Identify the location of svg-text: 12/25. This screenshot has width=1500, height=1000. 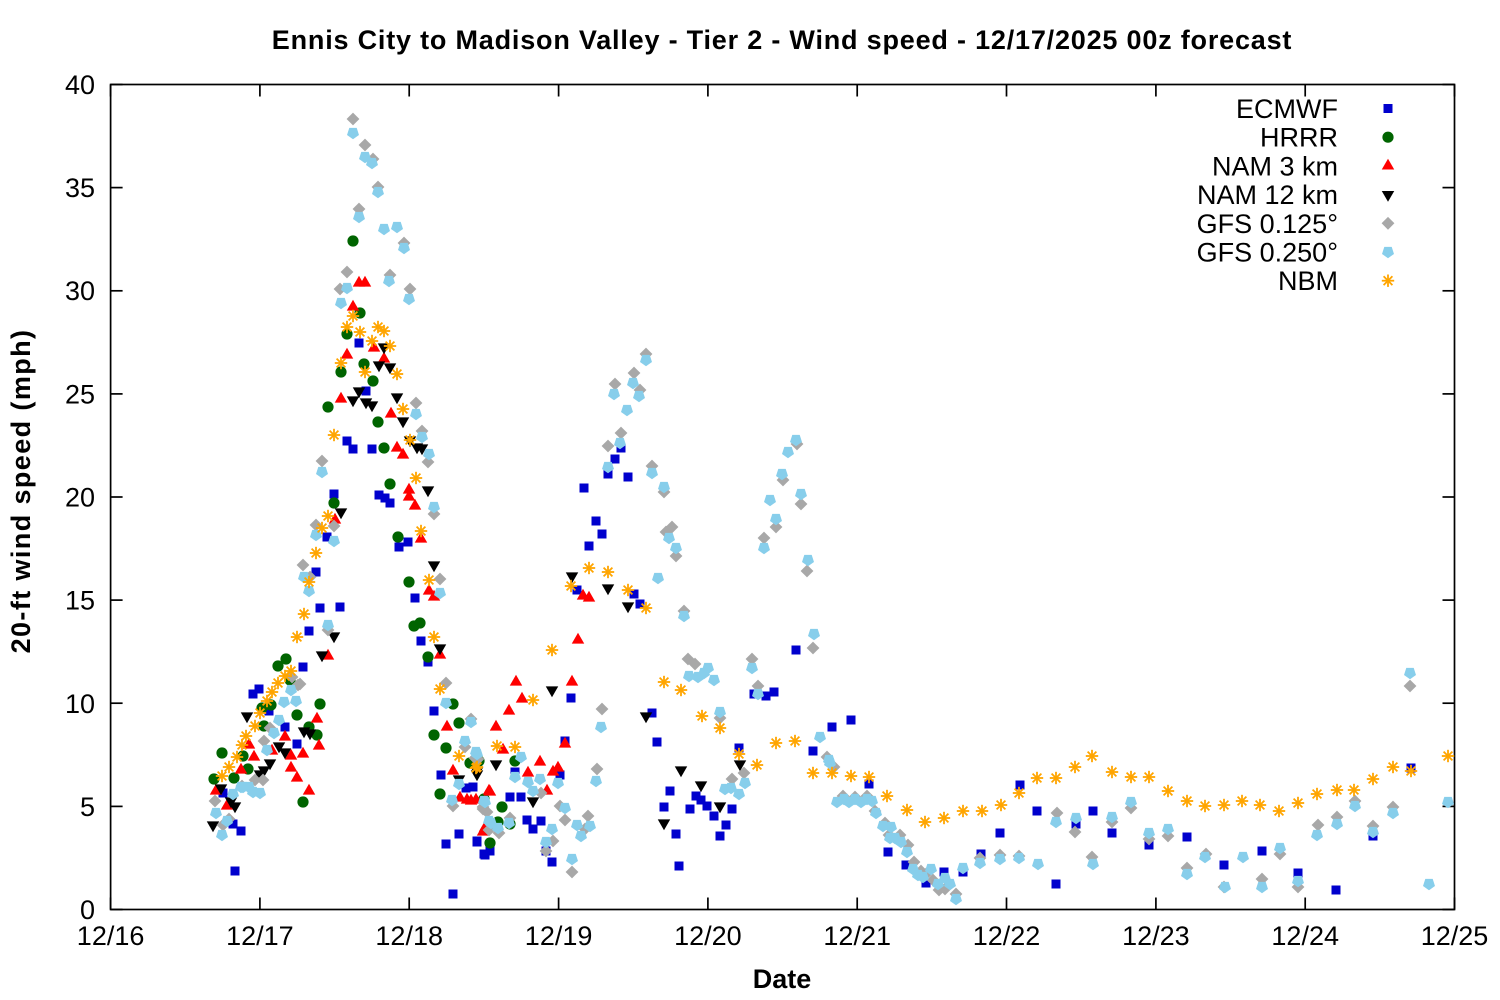
(1455, 936).